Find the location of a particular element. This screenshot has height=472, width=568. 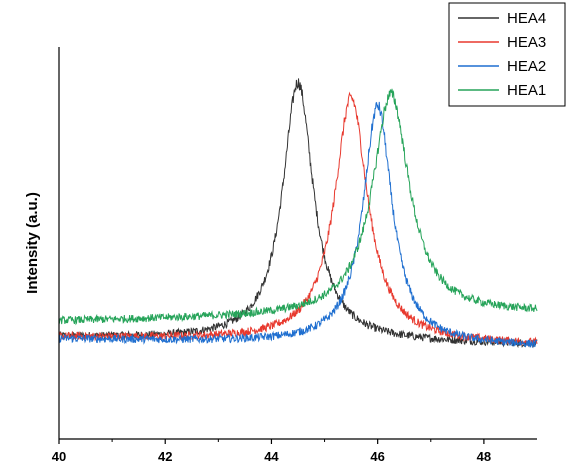

legend-label: HEA1 is located at coordinates (526, 90).